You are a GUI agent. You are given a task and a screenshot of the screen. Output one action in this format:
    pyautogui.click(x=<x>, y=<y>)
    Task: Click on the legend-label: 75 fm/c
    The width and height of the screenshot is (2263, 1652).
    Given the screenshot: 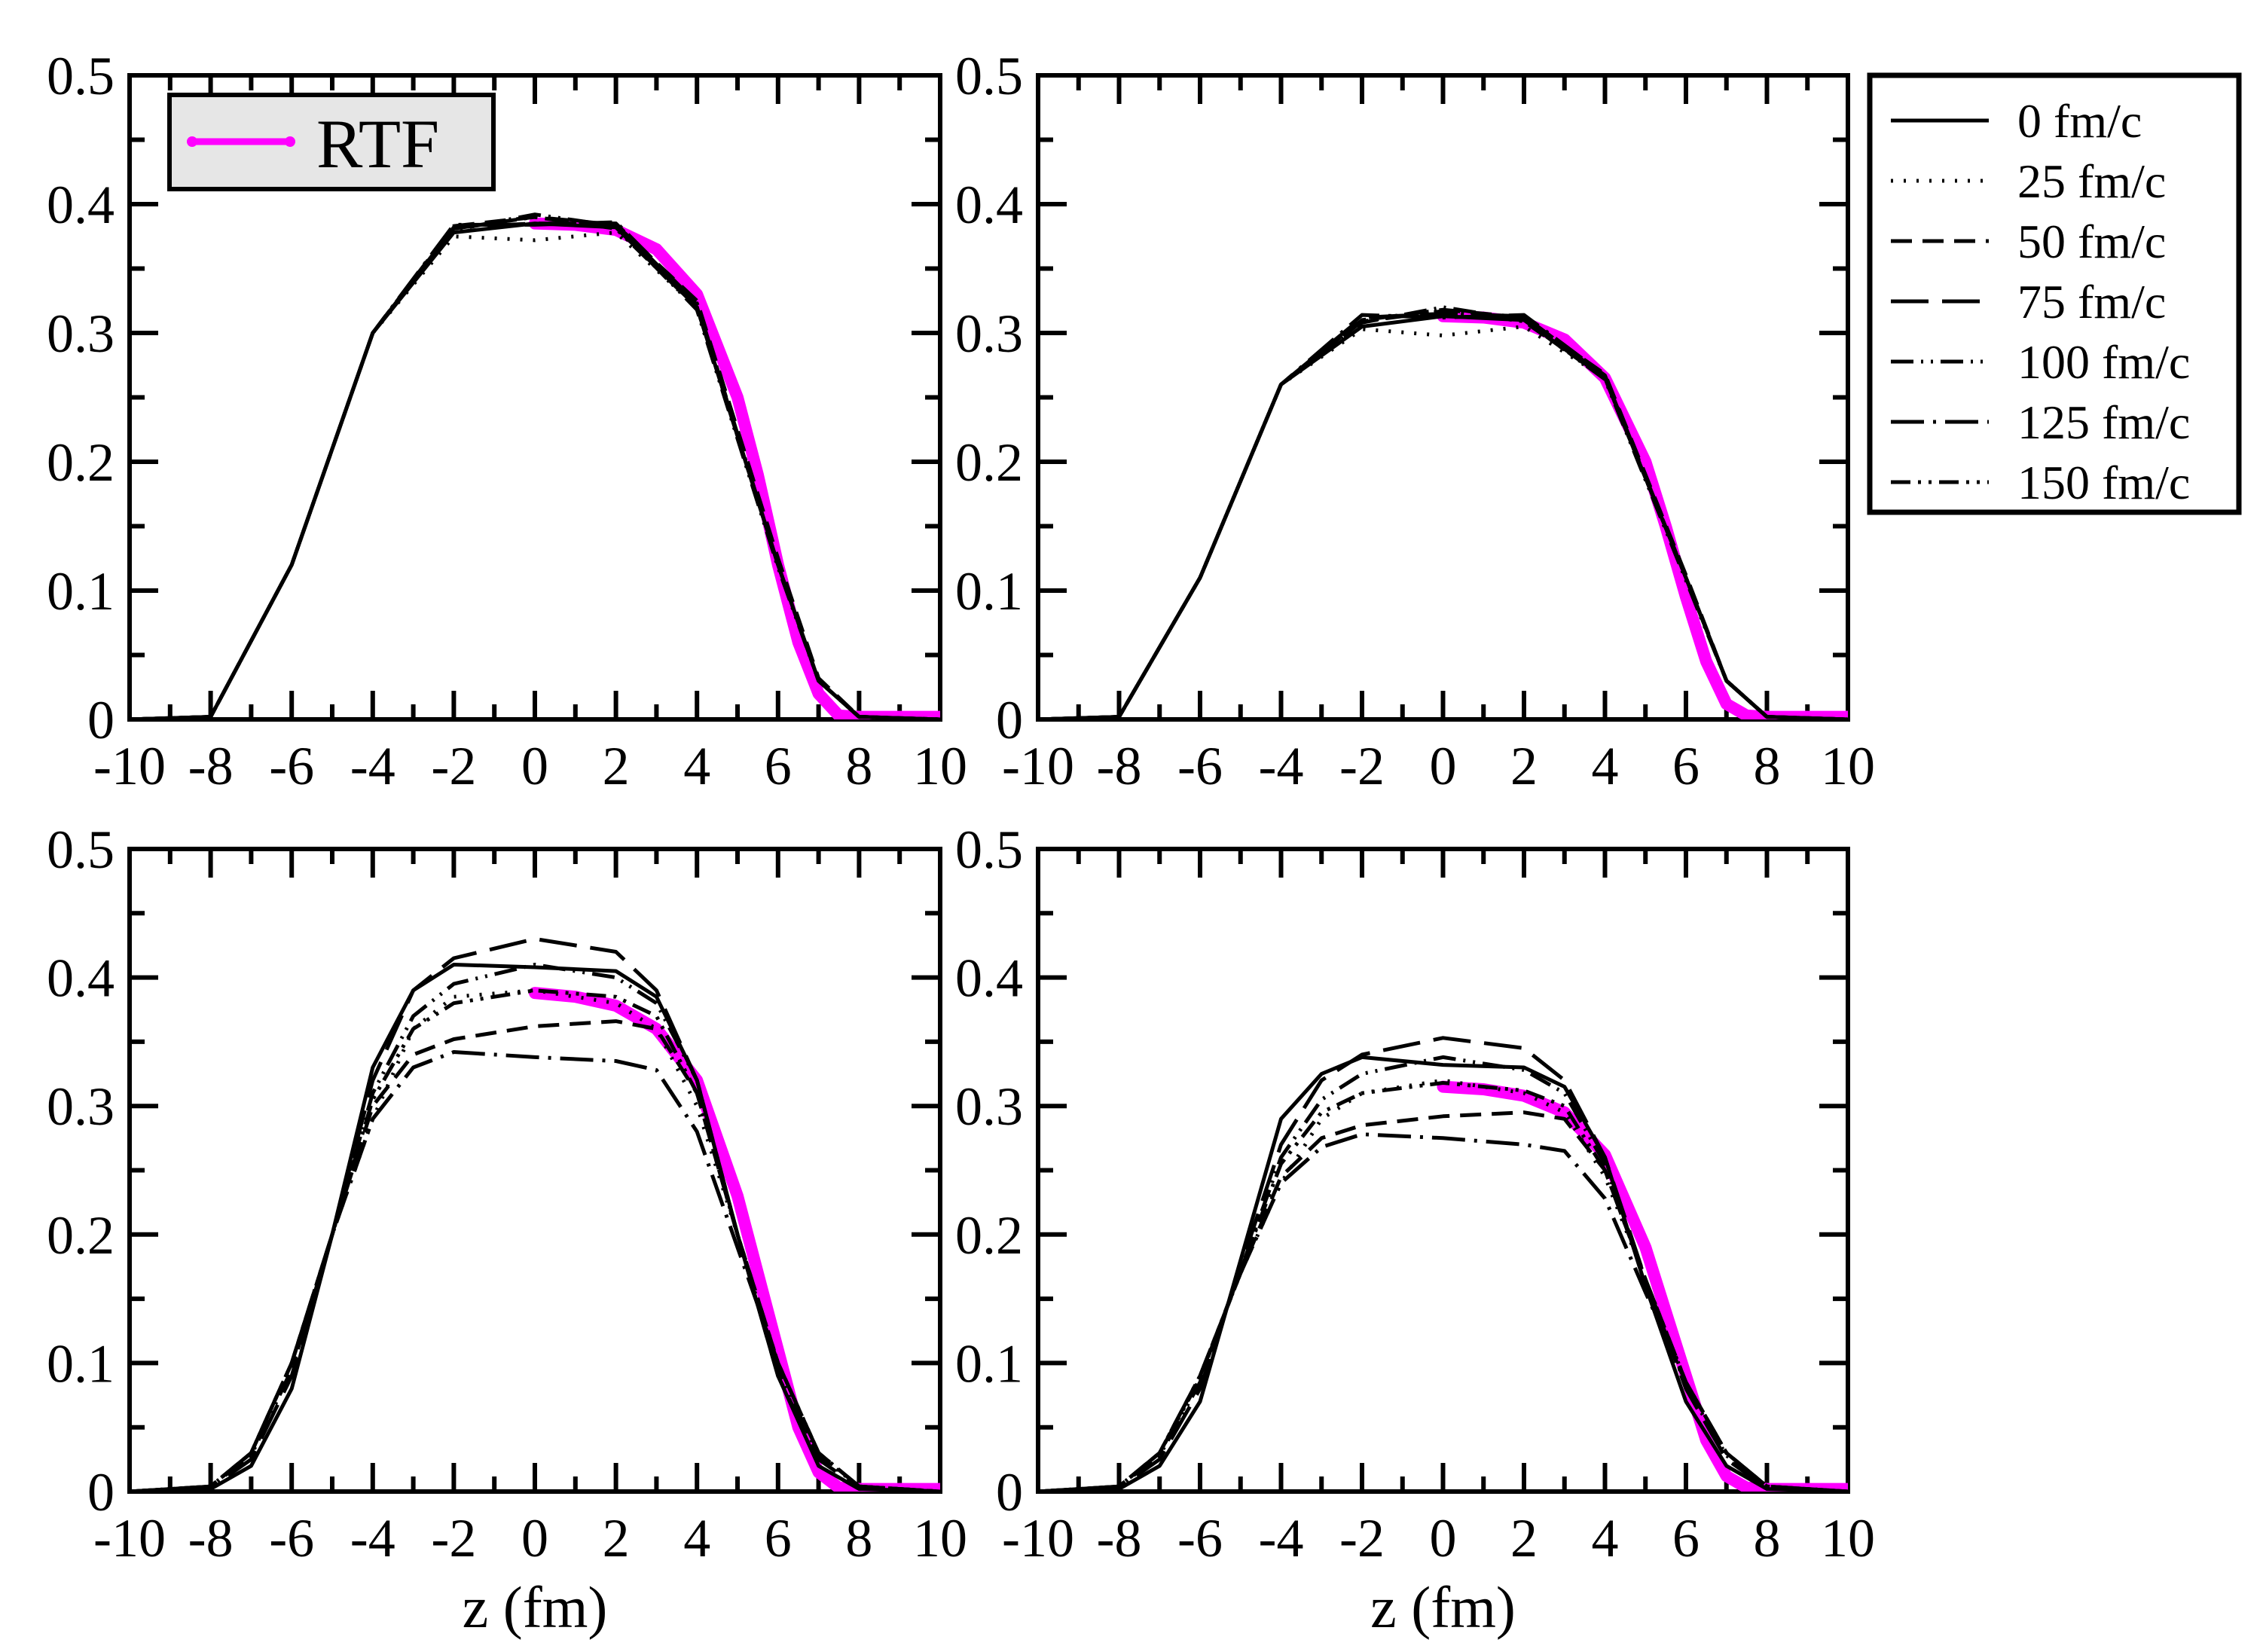 What is the action you would take?
    pyautogui.click(x=2091, y=301)
    